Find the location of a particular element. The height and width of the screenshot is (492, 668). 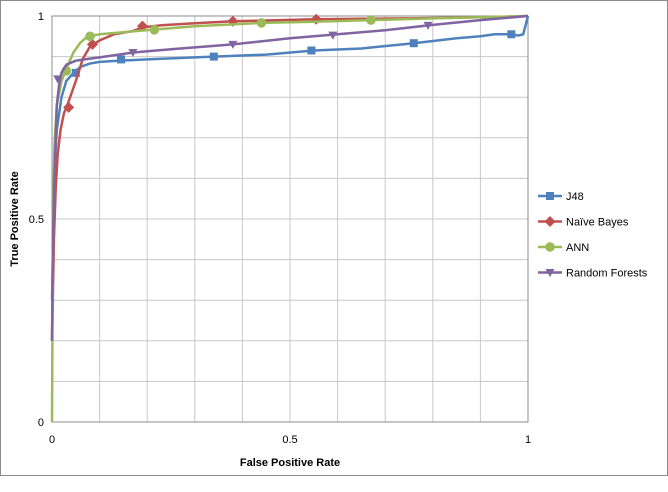

x-axis-title: False Positive Rate is located at coordinates (290, 463).